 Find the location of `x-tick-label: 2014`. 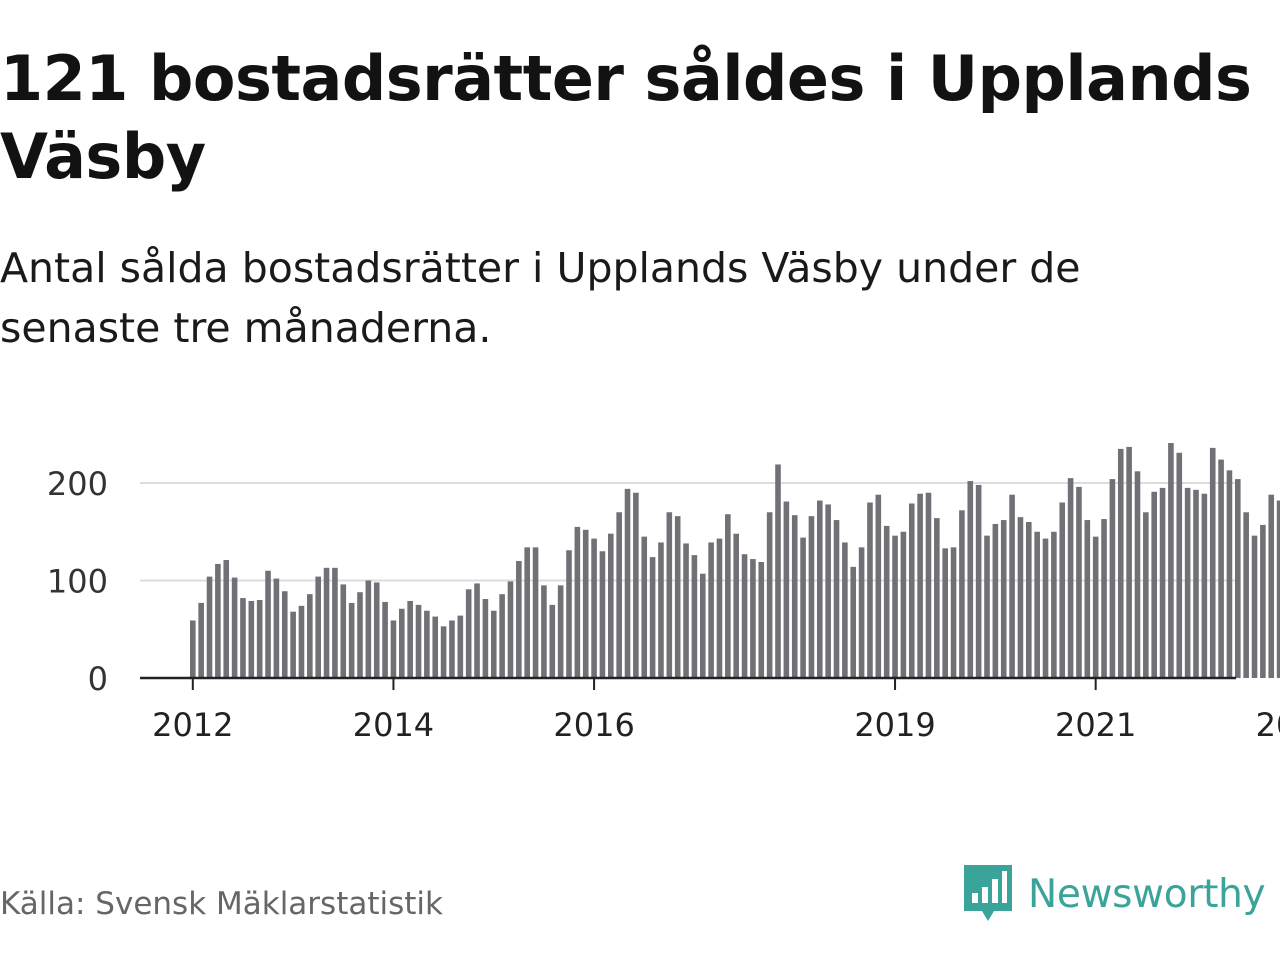

x-tick-label: 2014 is located at coordinates (393, 725).